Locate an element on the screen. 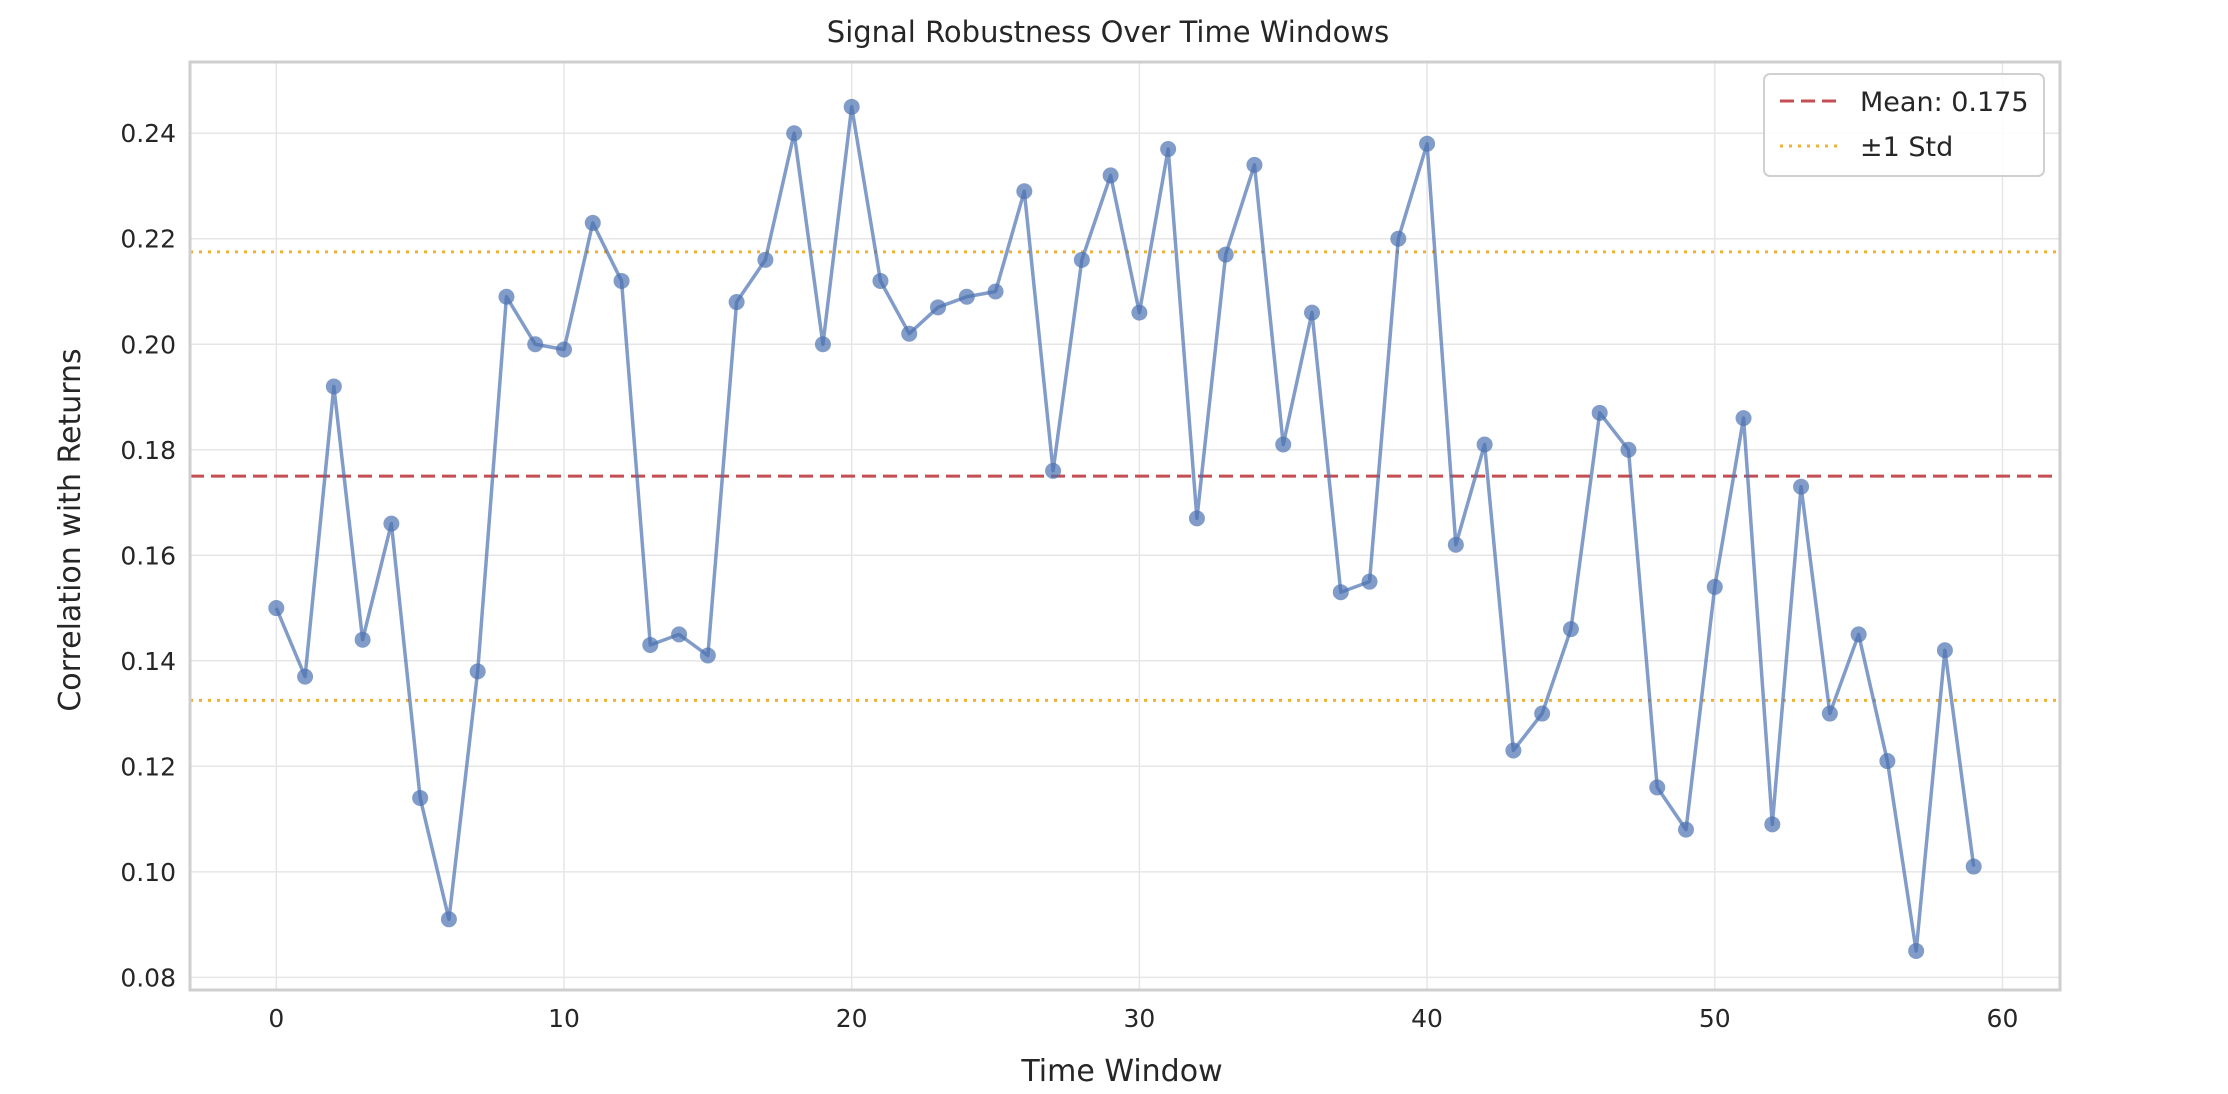  x-tick-label: 10 is located at coordinates (564, 1018).